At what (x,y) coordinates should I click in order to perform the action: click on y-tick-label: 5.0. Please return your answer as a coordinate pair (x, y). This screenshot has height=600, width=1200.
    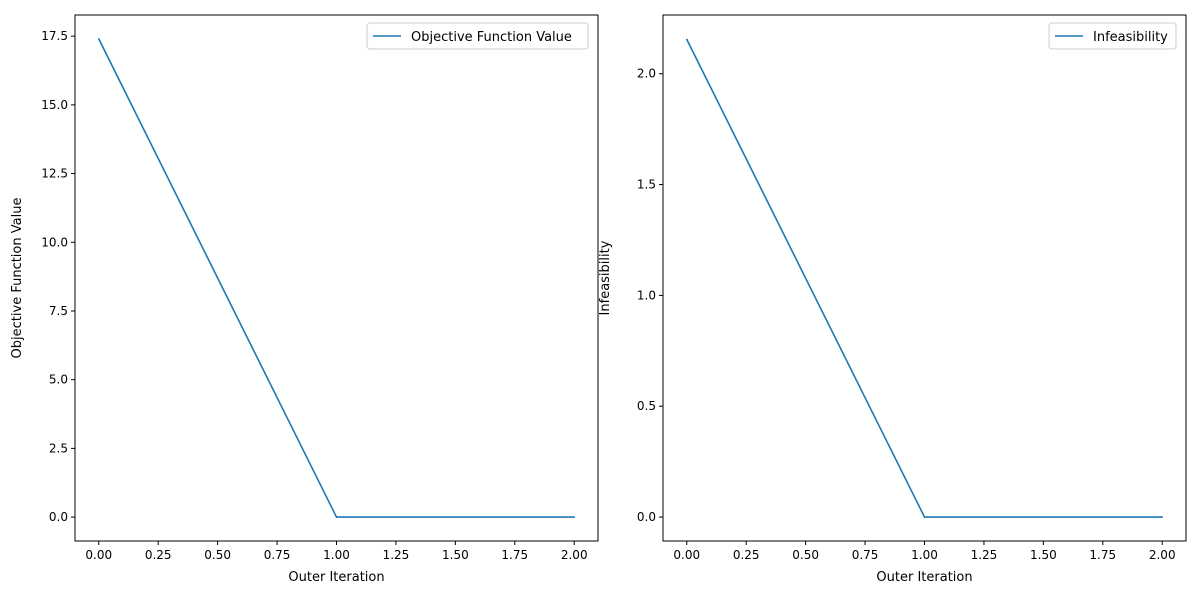
    Looking at the image, I should click on (58, 380).